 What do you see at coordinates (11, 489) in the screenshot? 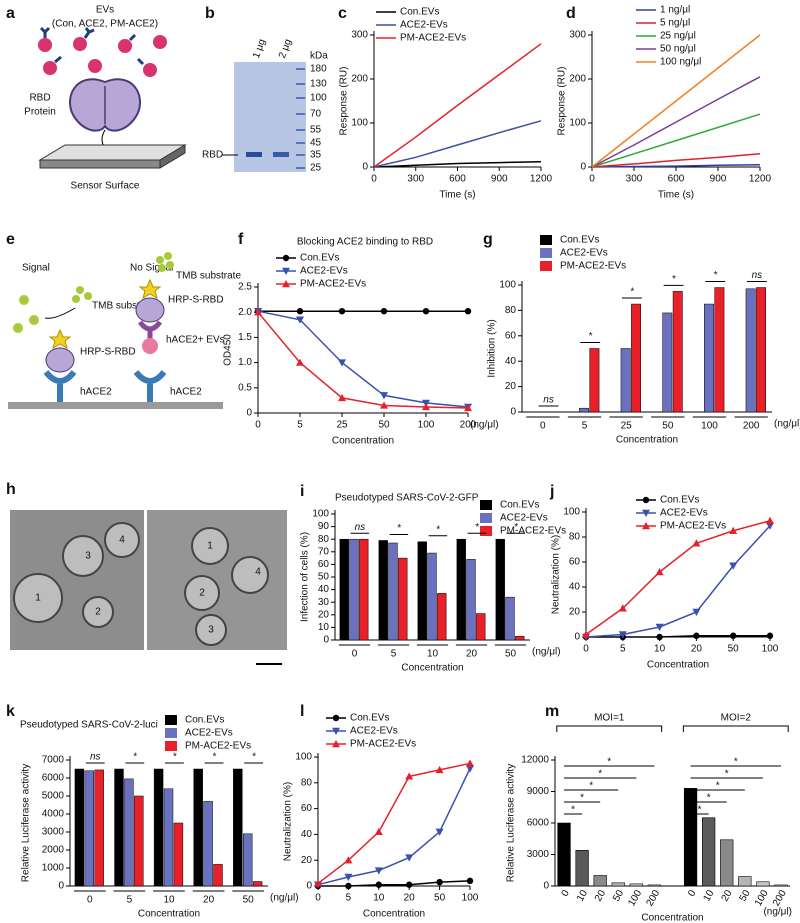
I see `panel-letter: h` at bounding box center [11, 489].